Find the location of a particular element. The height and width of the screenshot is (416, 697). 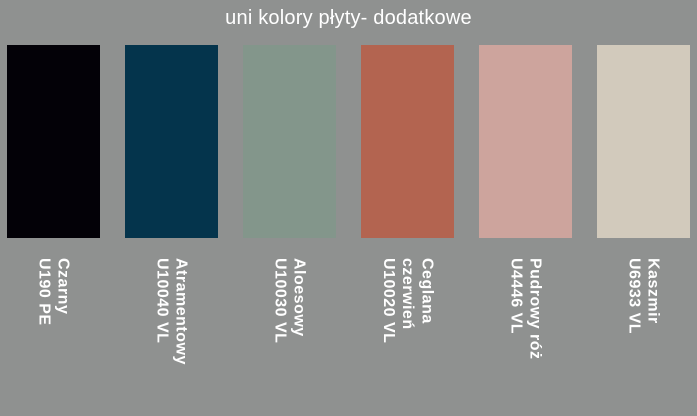

swatch-code: U4446 VL is located at coordinates (516, 296).